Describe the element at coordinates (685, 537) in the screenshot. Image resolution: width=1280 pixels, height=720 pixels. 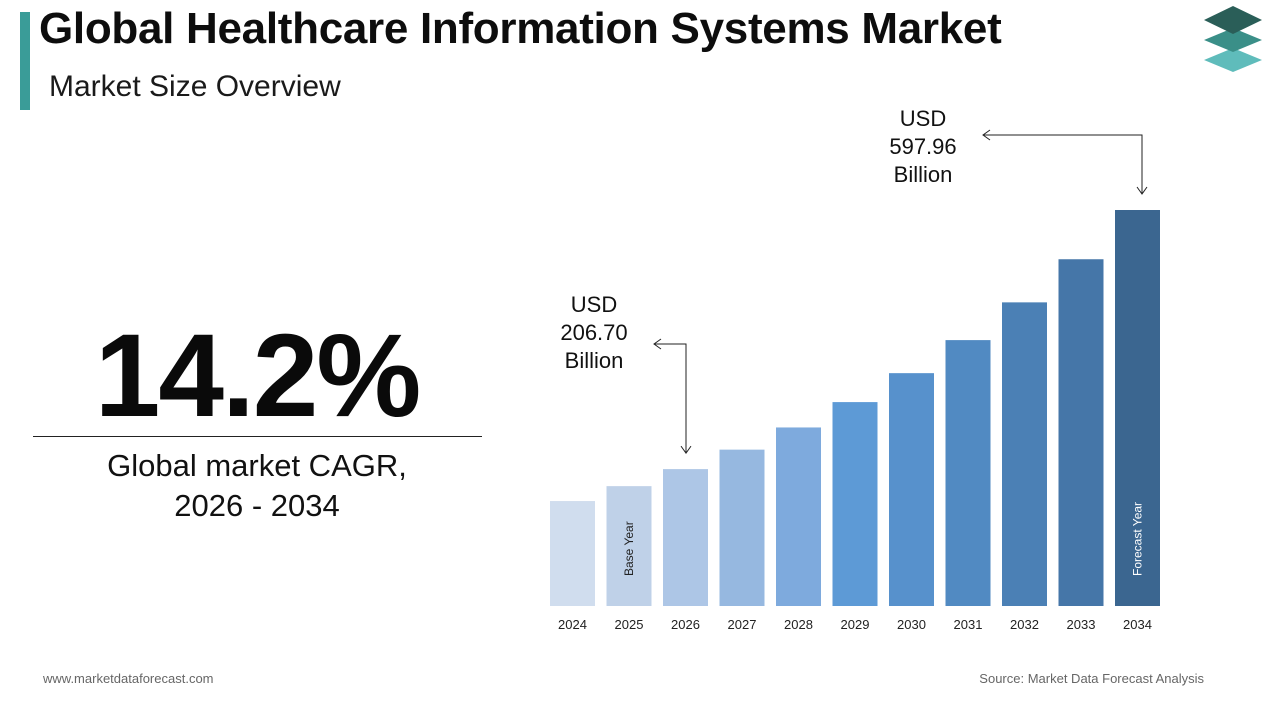
I see `bar-2026` at that location.